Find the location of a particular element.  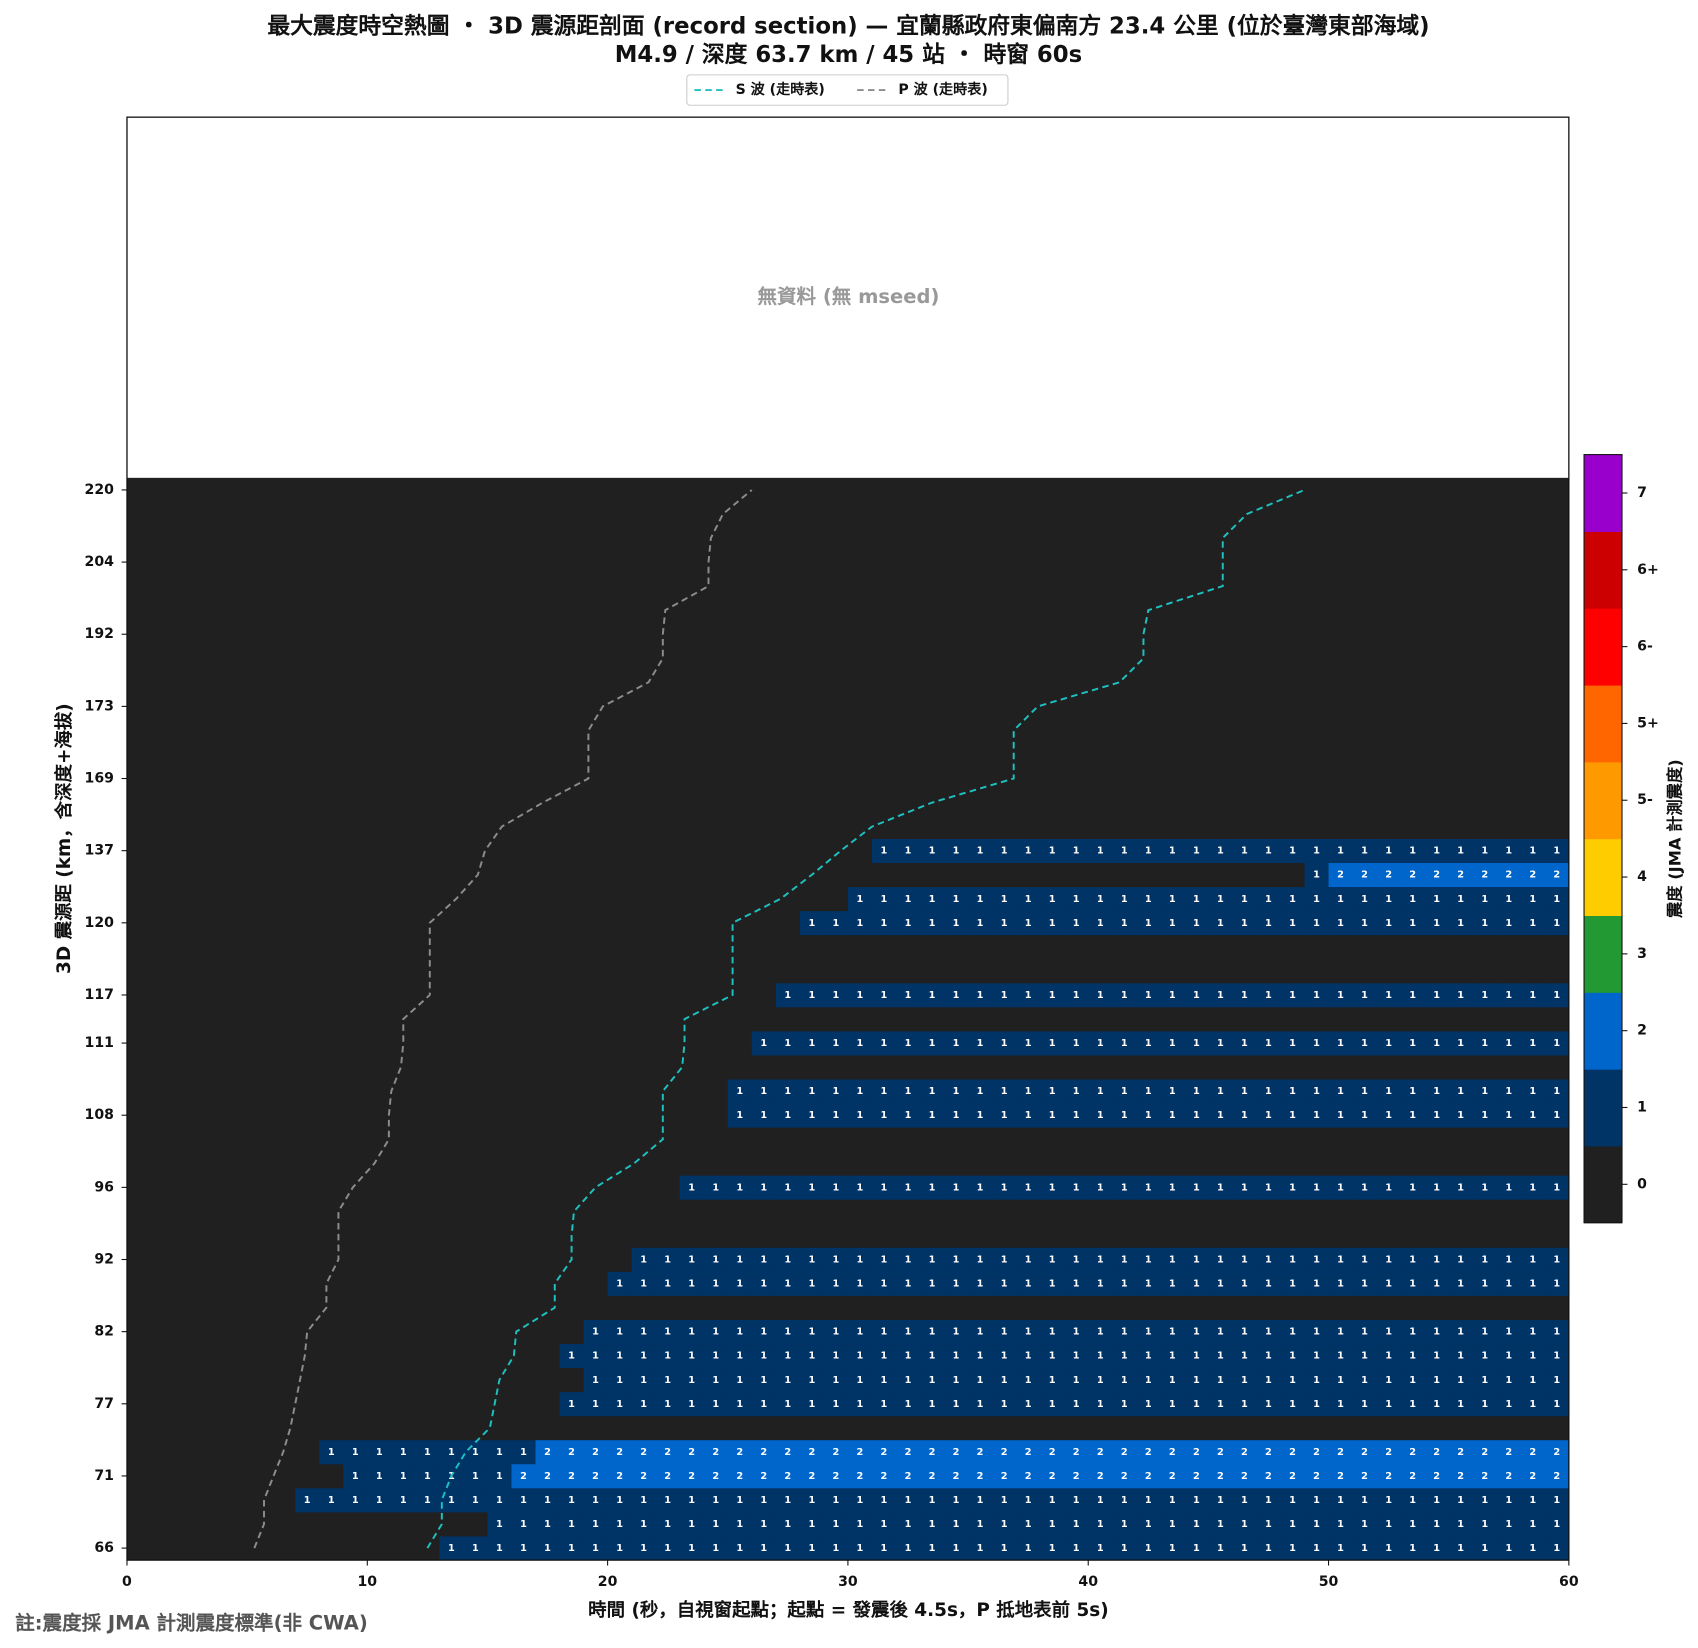

colorbar-tick-label: 1 is located at coordinates (1642, 1107).